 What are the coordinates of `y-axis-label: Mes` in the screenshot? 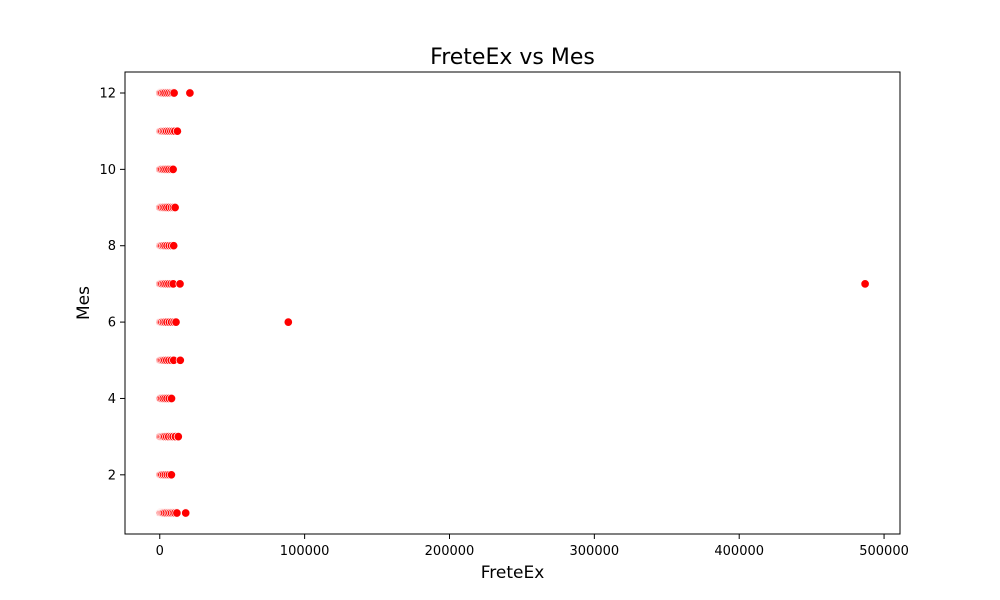 It's located at (84, 303).